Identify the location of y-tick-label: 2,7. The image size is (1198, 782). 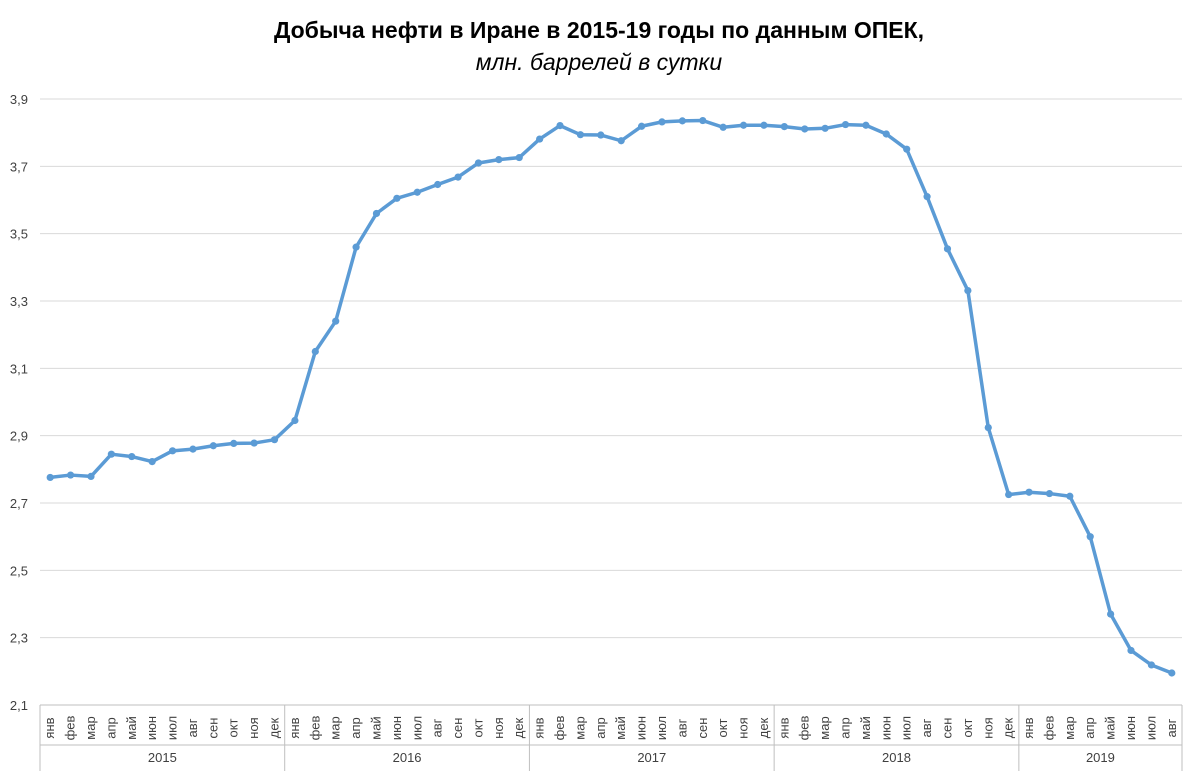
(19, 503).